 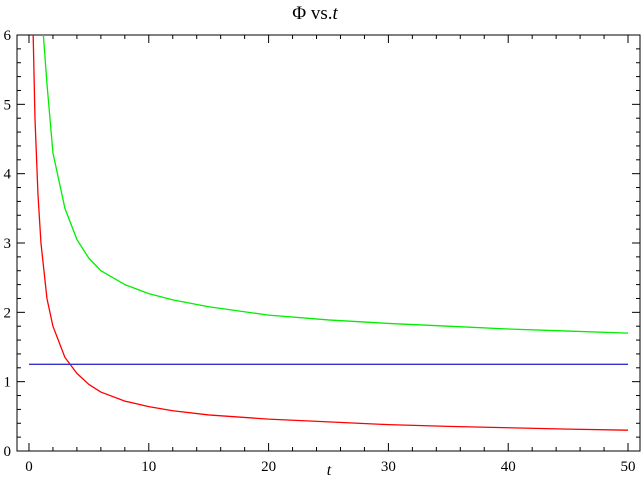 I want to click on x-tick-label: 40, so click(x=508, y=467).